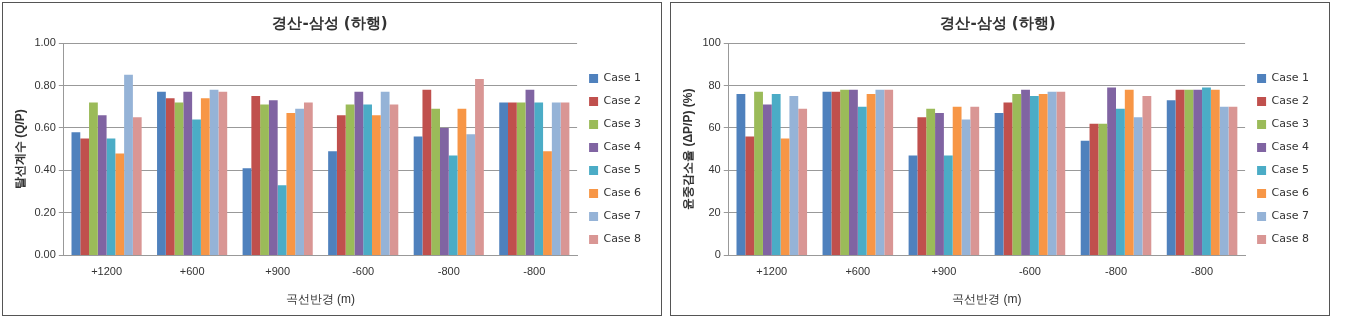 The width and height of the screenshot is (1347, 320). I want to click on y-tick-label: 0.20, so click(45, 211).